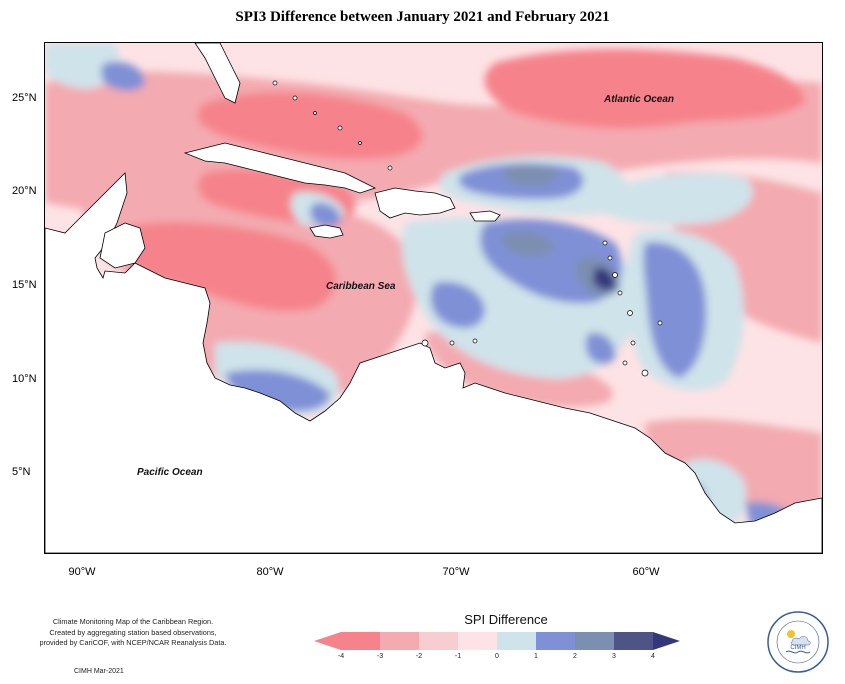 Image resolution: width=845 pixels, height=684 pixels. What do you see at coordinates (380, 656) in the screenshot?
I see `legend-tick: -3` at bounding box center [380, 656].